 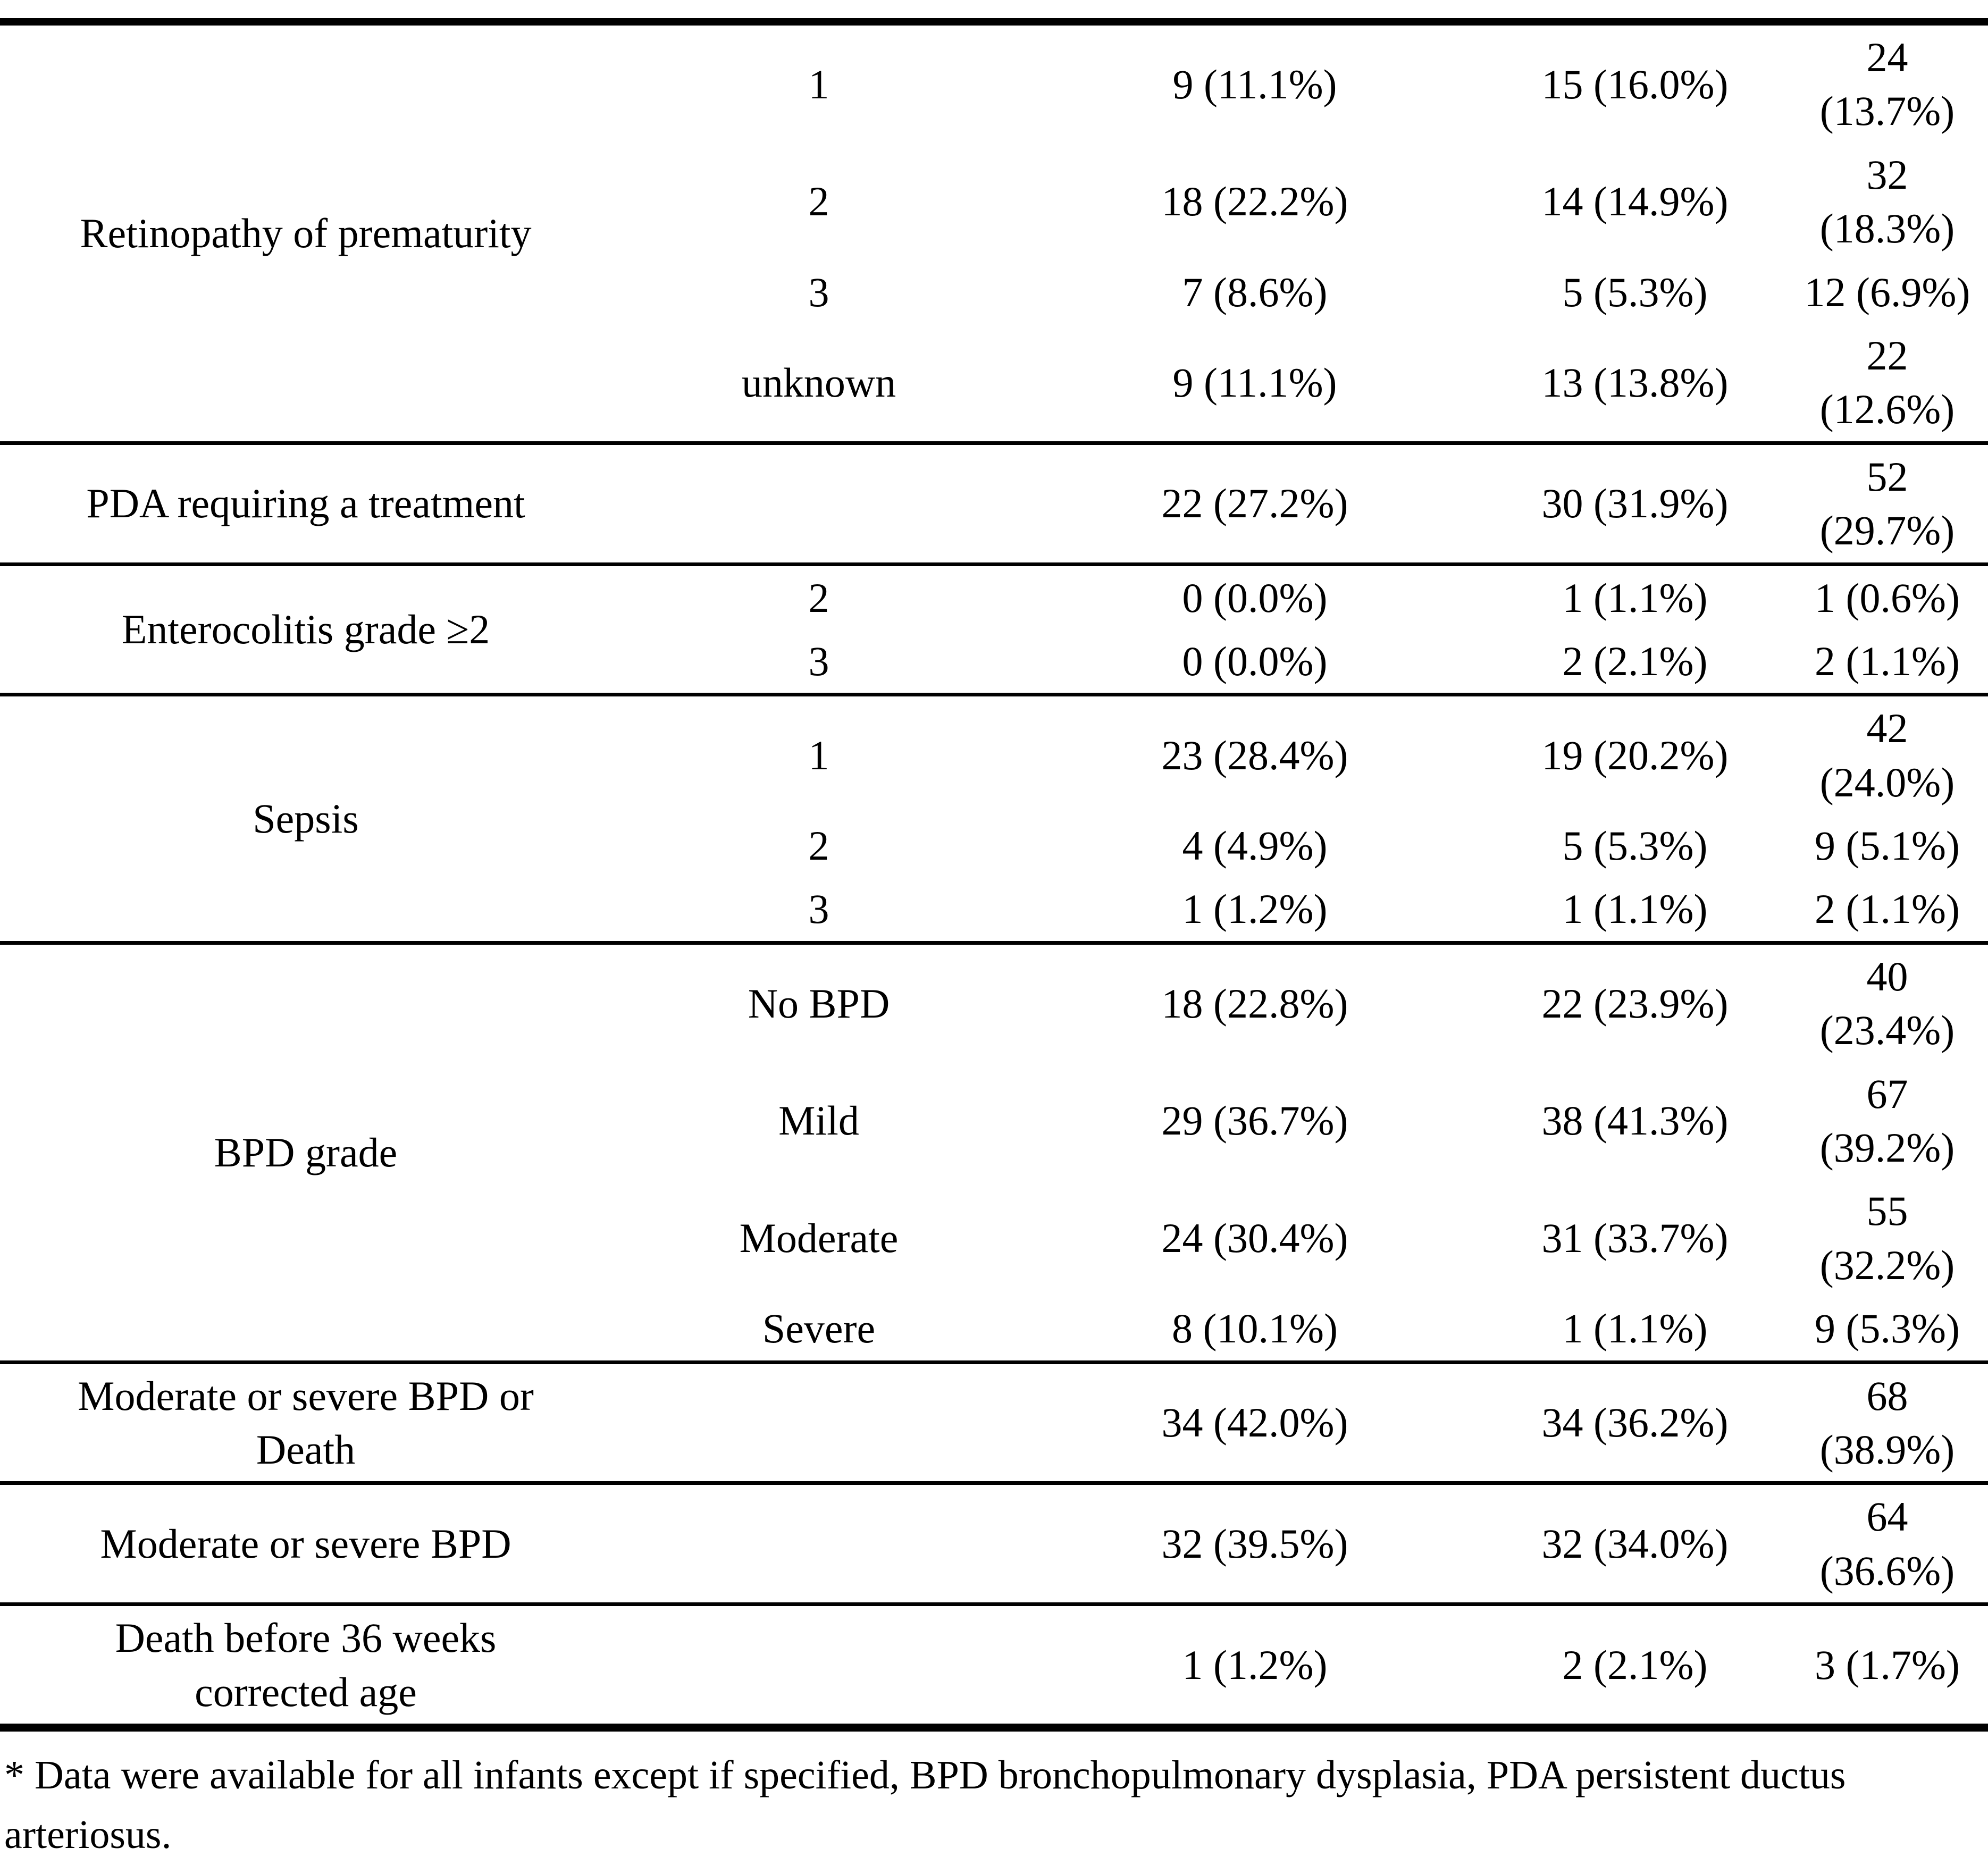 I want to click on total-value-cell: 22 (12.6%), so click(x=1887, y=382).